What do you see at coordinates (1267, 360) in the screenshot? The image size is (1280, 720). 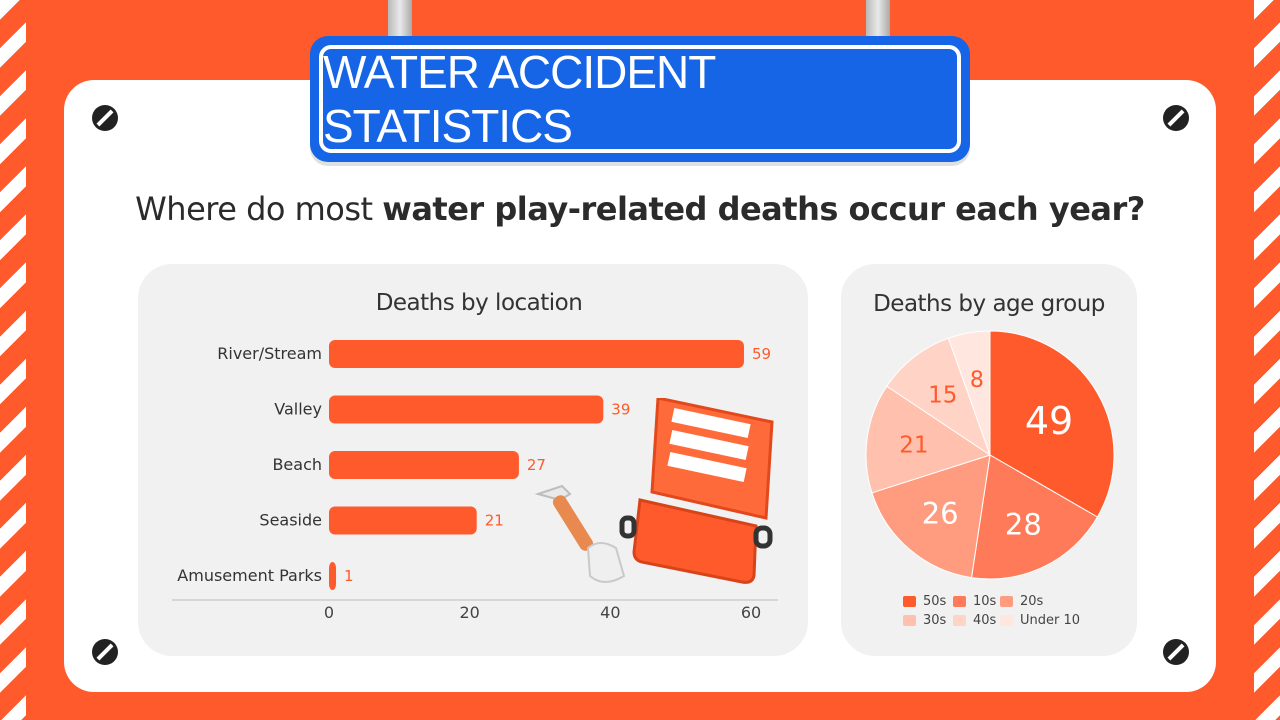 I see `right-hazard-stripes` at bounding box center [1267, 360].